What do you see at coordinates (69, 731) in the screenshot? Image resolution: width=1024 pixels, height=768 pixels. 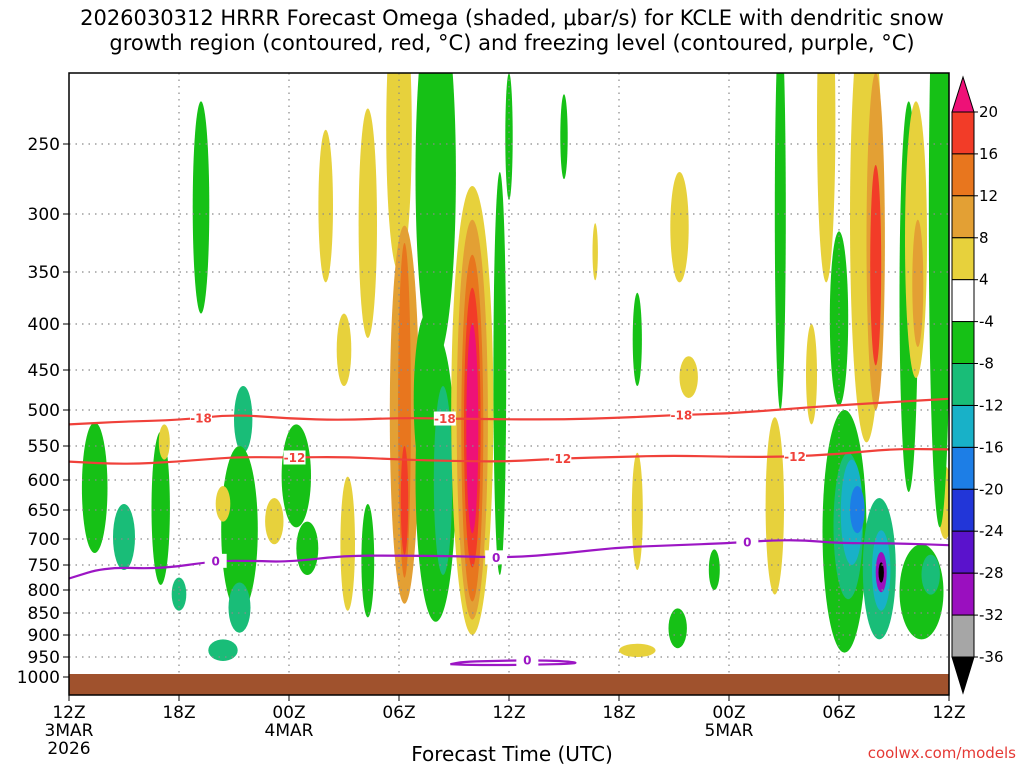 I see `x-tick-sublabel-0-0: 3MAR` at bounding box center [69, 731].